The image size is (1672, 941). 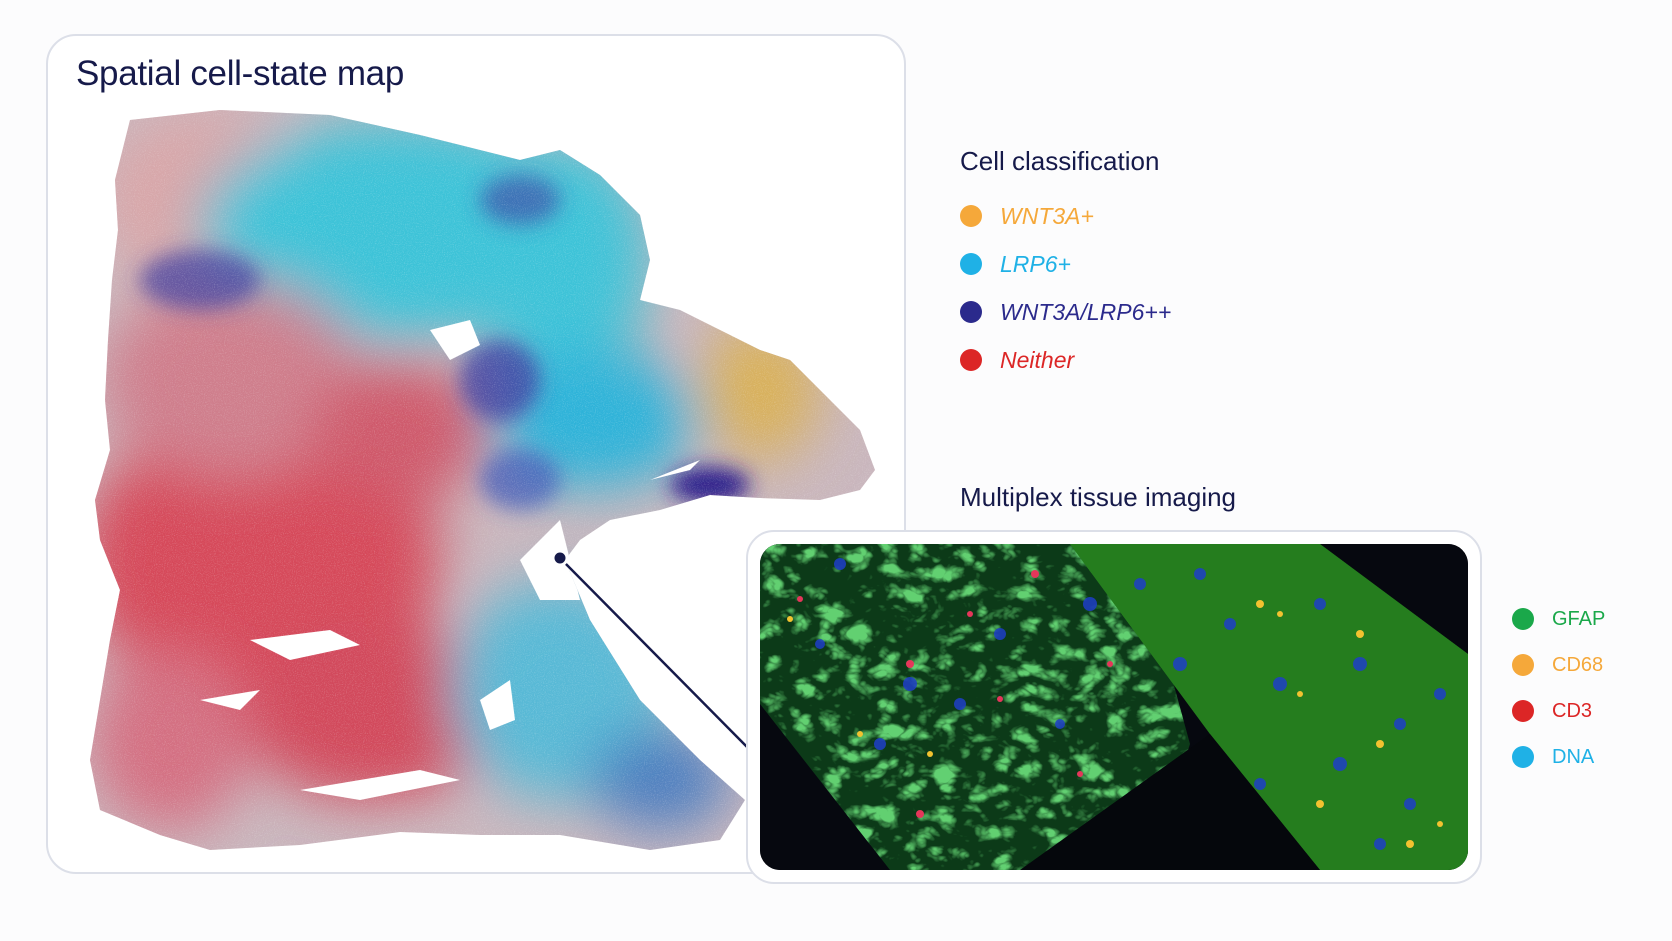 I want to click on classification-title: Cell classification, so click(x=1060, y=161).